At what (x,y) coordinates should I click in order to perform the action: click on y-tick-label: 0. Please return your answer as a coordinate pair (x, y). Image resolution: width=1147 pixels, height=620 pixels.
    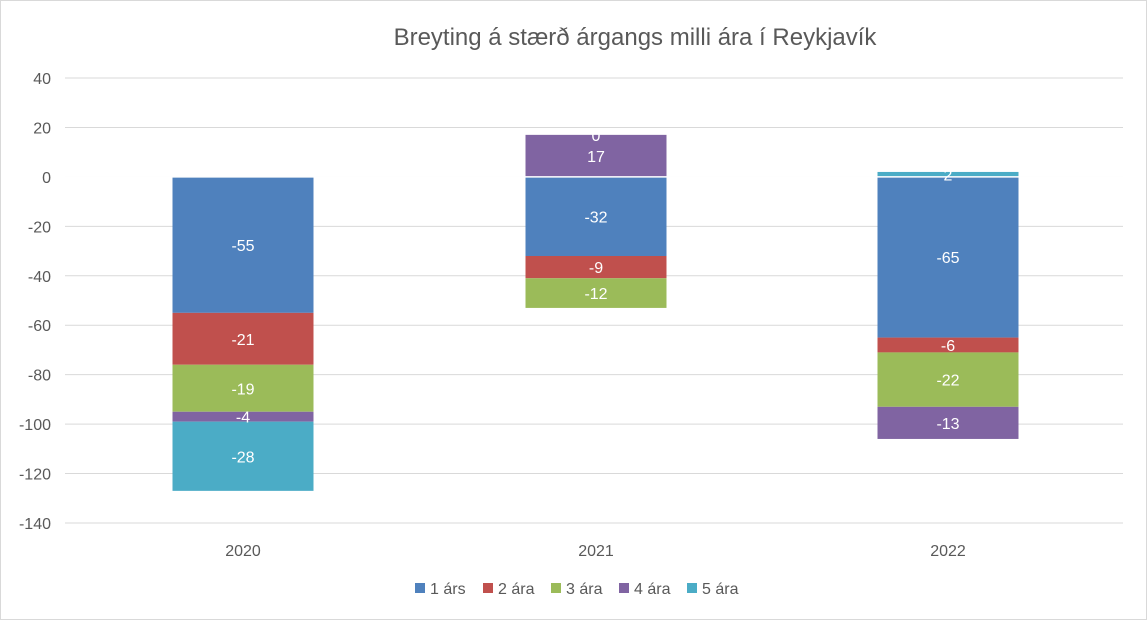
    Looking at the image, I should click on (46, 178).